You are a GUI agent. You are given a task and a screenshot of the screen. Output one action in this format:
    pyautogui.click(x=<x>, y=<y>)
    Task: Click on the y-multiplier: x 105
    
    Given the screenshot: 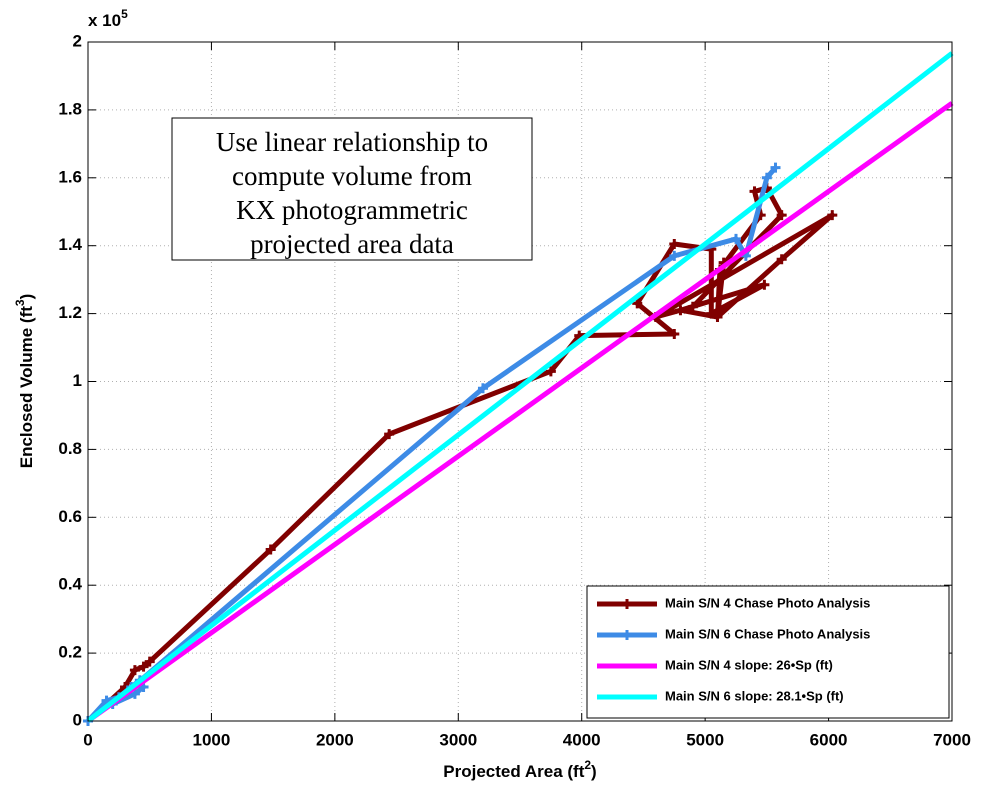 What is the action you would take?
    pyautogui.click(x=108, y=18)
    